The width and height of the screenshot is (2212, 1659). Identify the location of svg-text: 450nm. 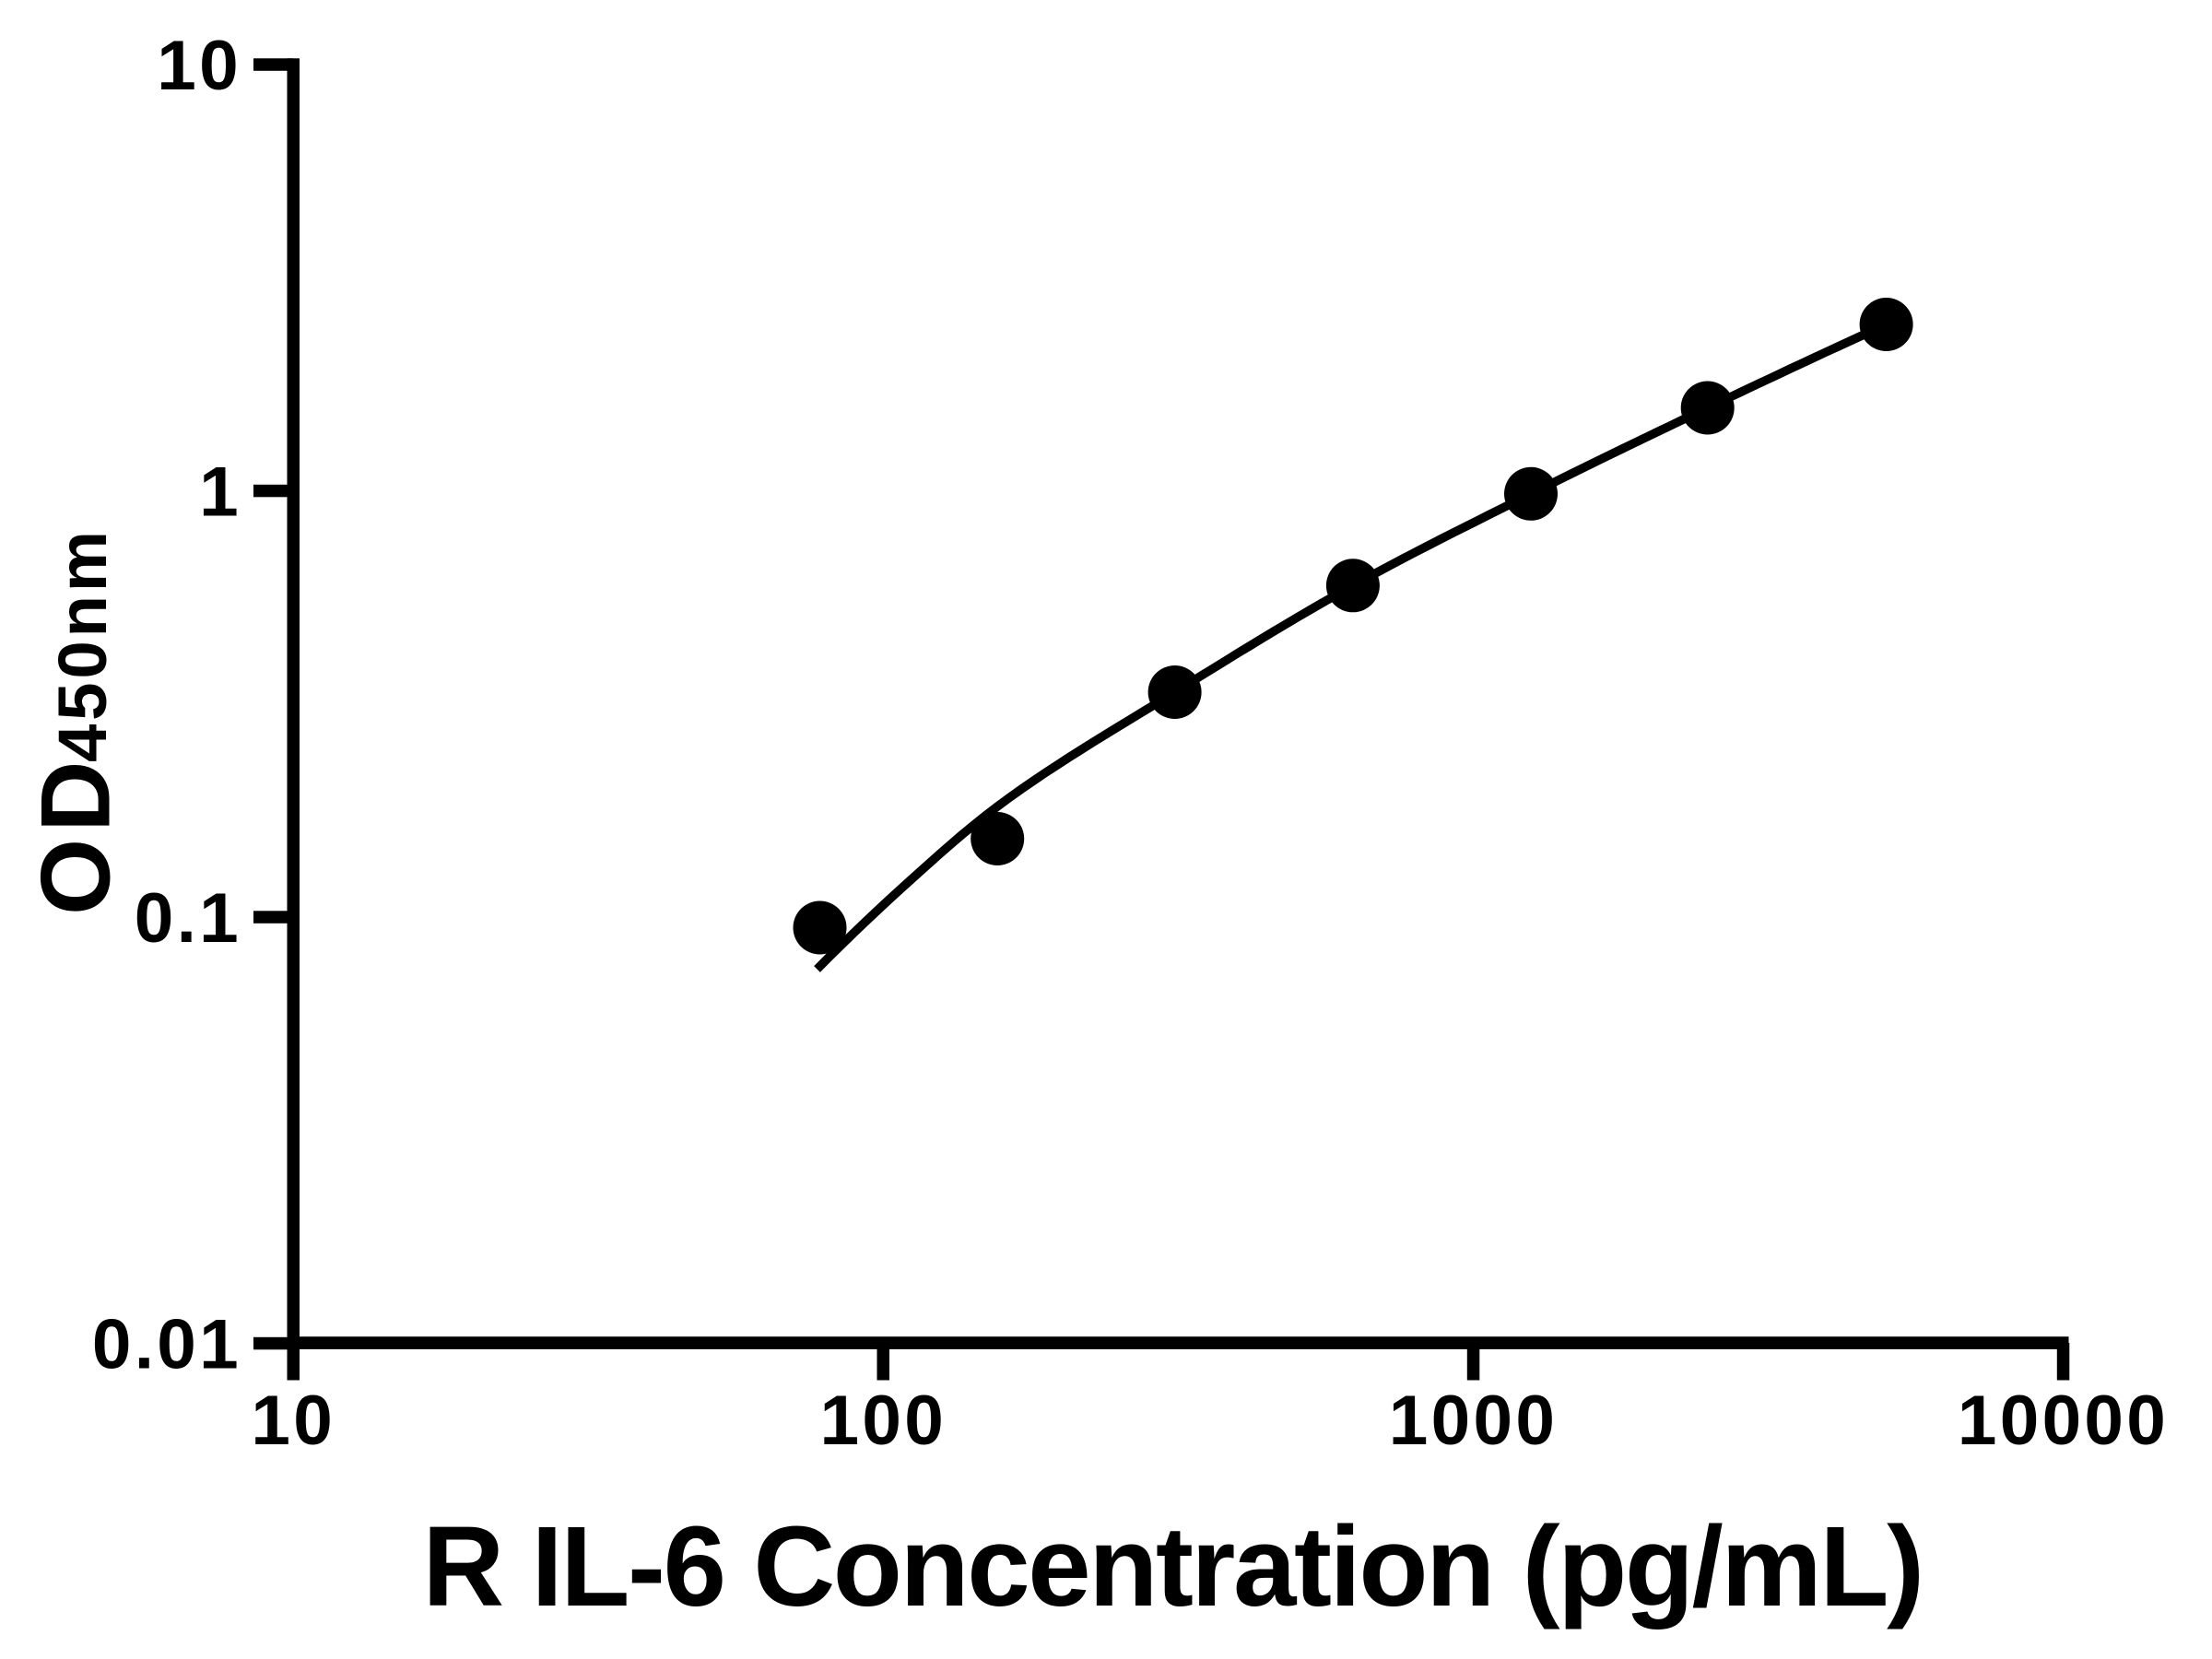
(82, 644).